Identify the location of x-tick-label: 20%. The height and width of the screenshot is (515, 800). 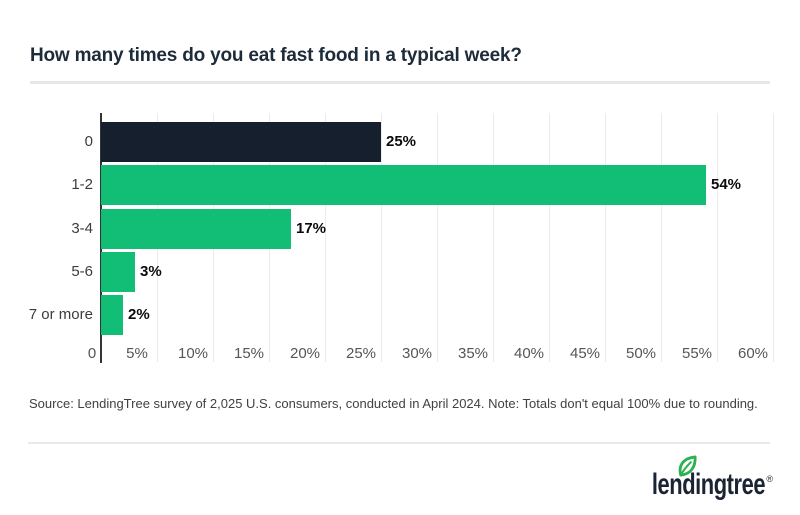
(305, 353).